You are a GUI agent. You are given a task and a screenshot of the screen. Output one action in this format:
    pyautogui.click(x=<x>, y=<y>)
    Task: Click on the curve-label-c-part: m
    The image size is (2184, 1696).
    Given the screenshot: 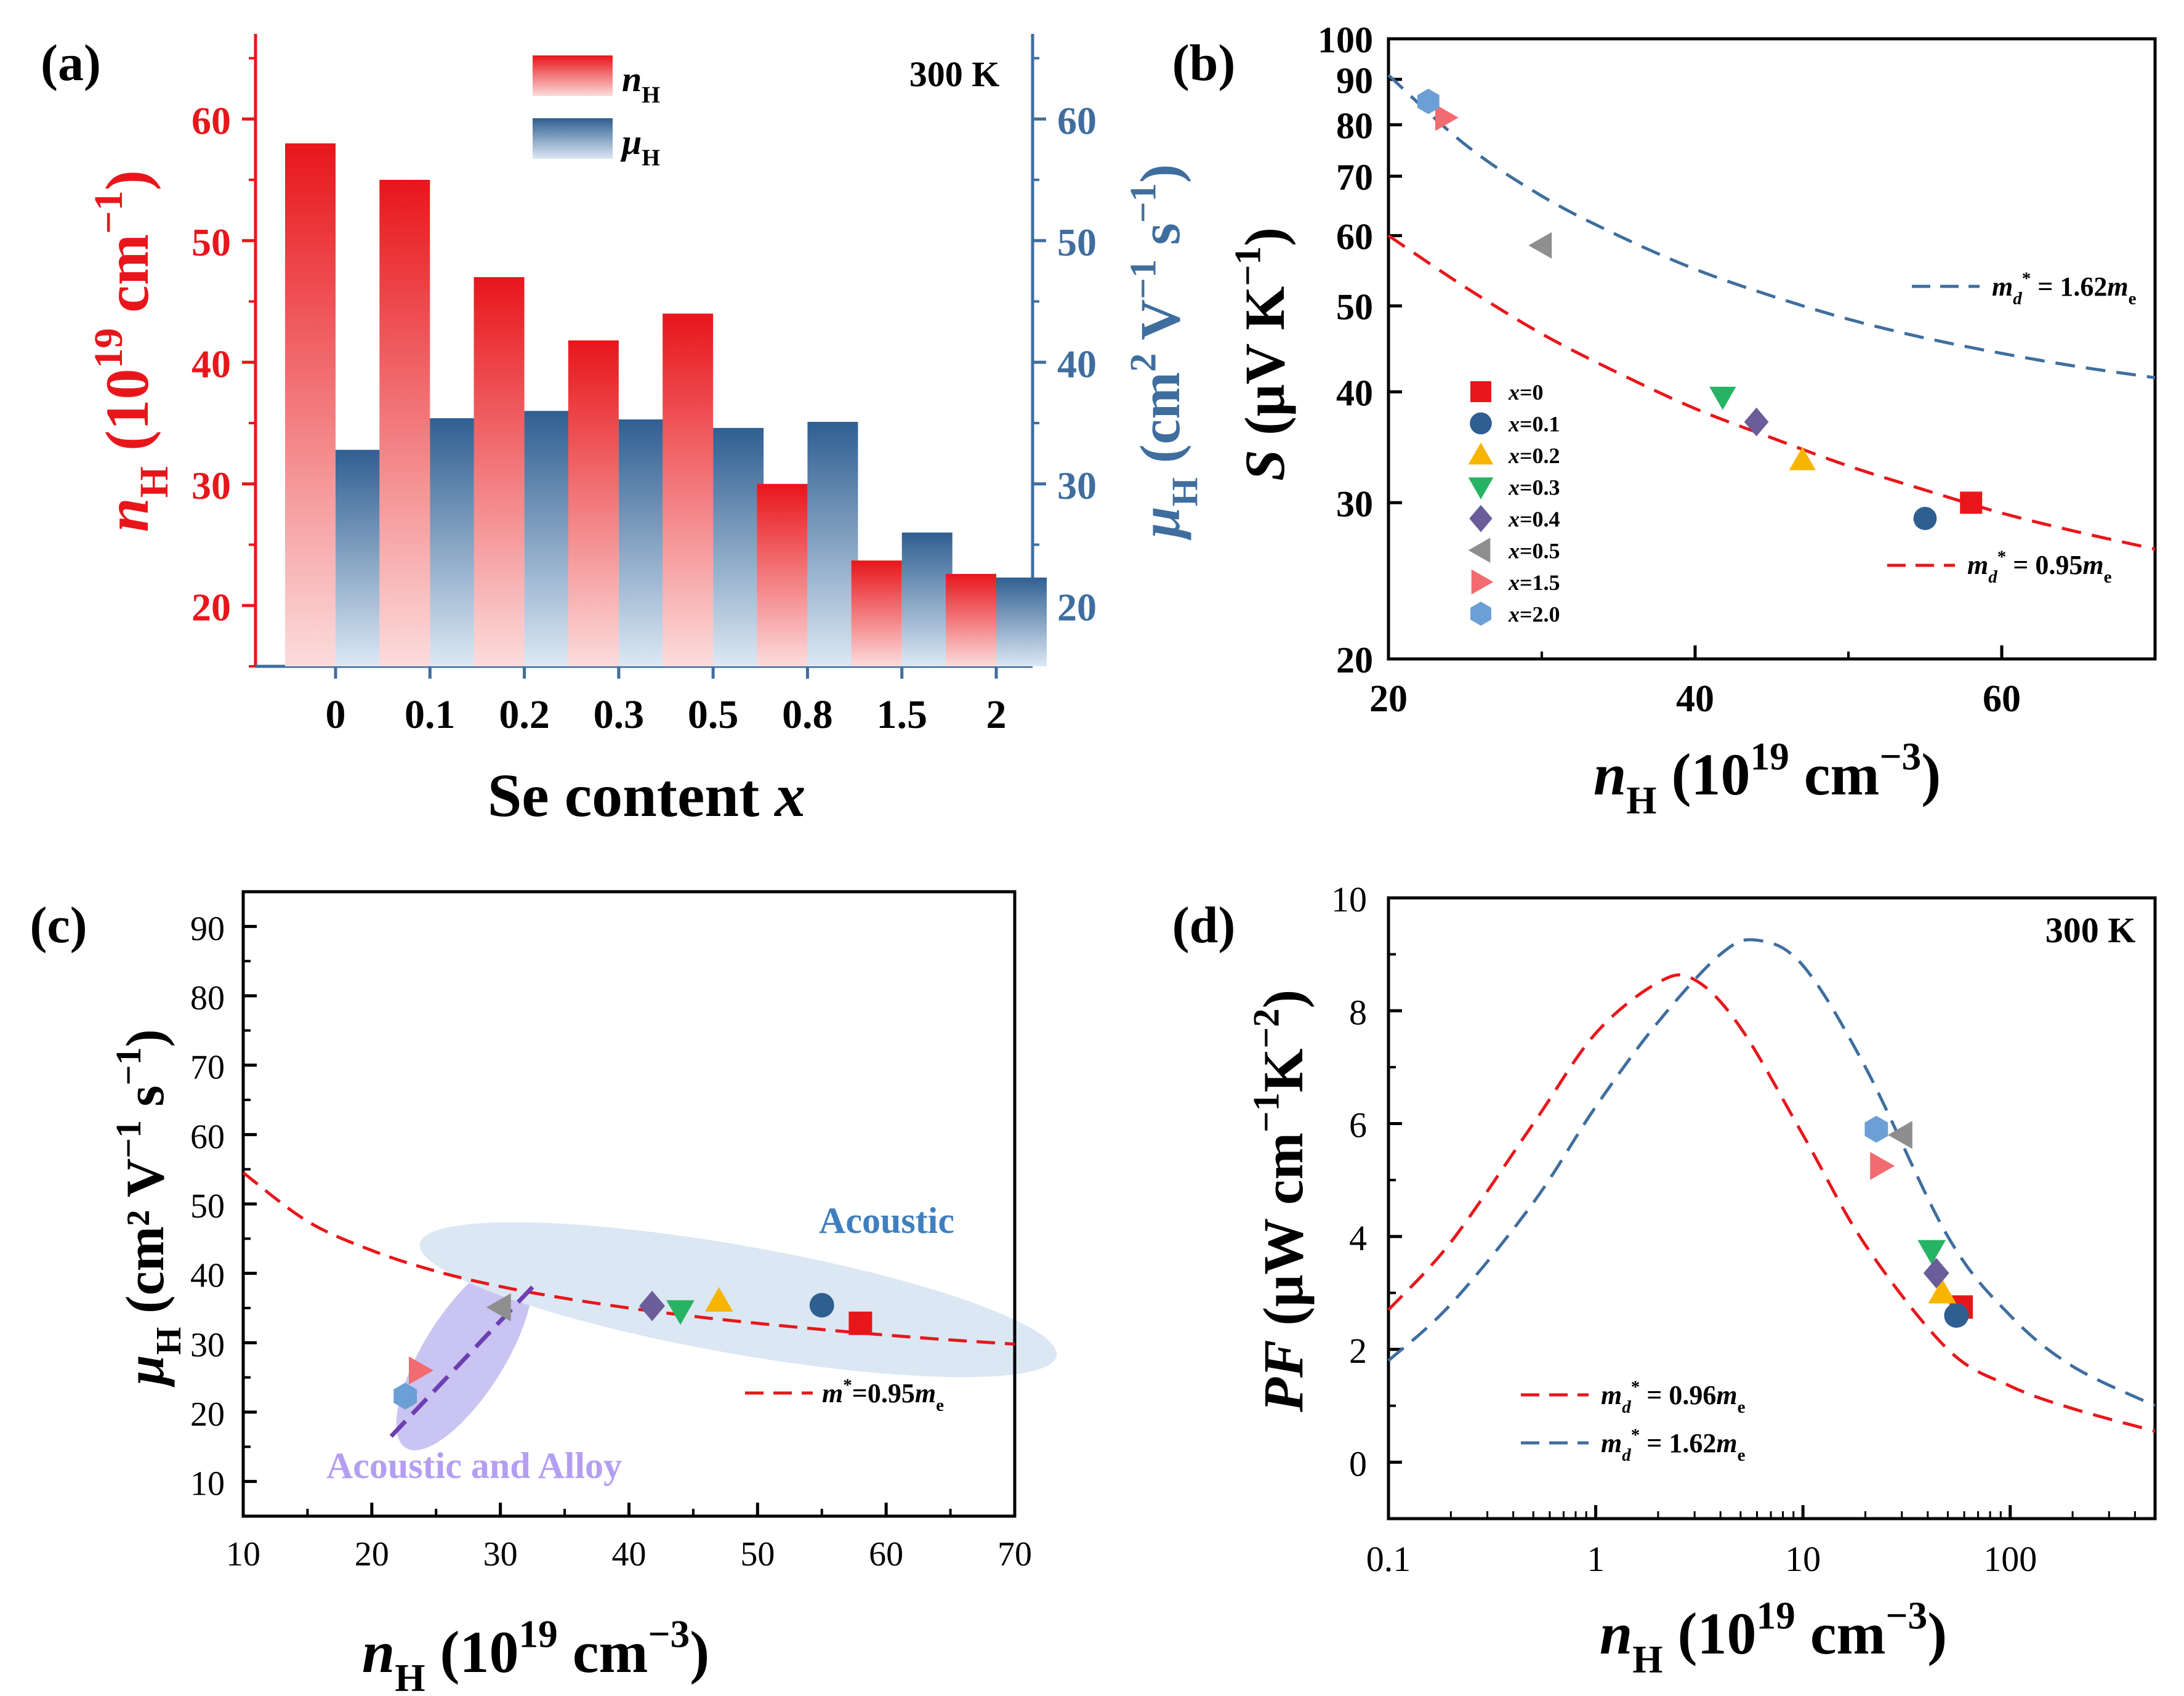 What is the action you would take?
    pyautogui.click(x=925, y=1393)
    